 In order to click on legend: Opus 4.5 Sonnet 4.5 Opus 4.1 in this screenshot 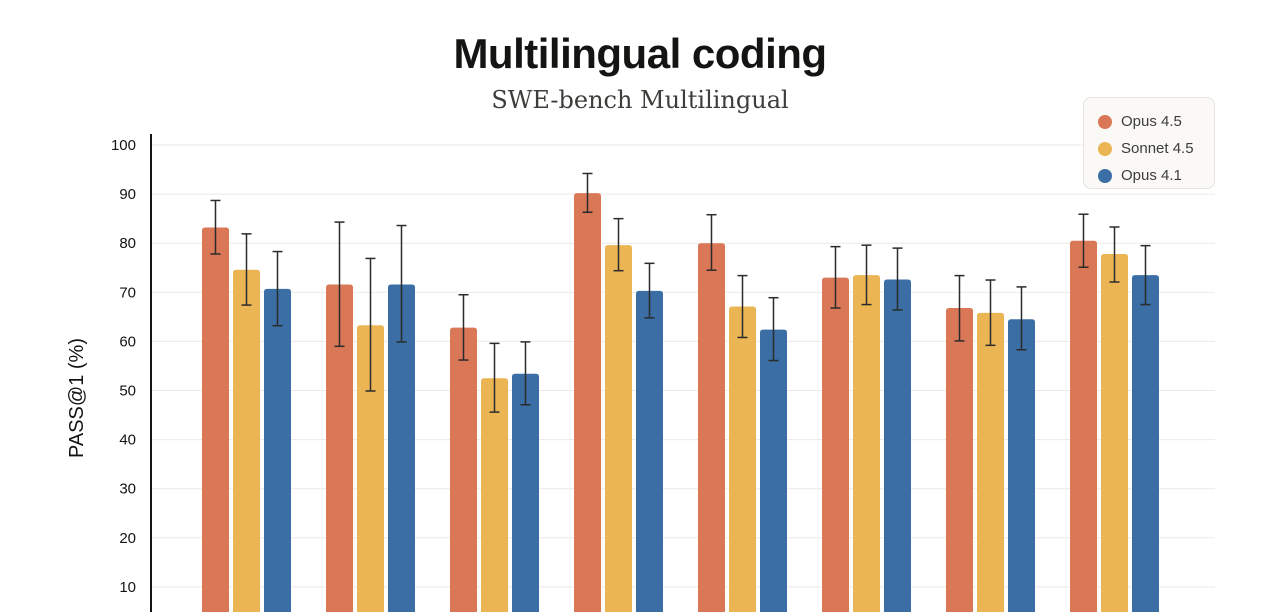, I will do `click(1149, 143)`.